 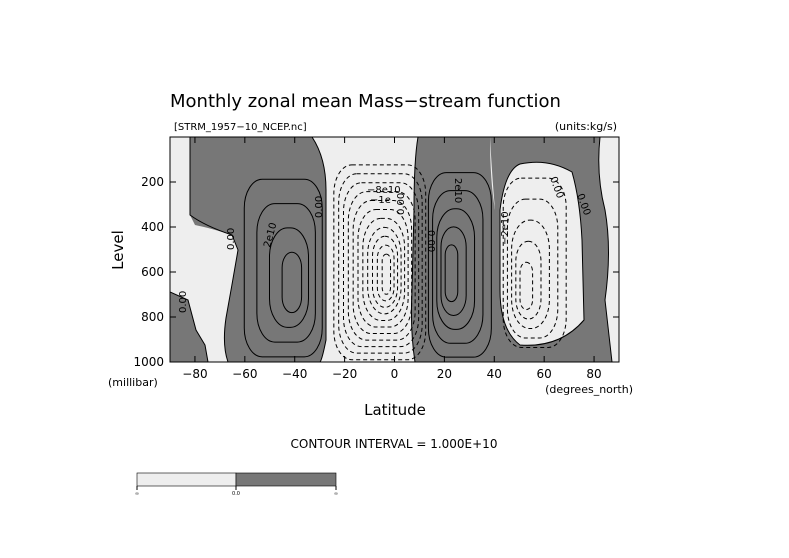 I want to click on y-tick-label: 800, so click(x=152, y=317).